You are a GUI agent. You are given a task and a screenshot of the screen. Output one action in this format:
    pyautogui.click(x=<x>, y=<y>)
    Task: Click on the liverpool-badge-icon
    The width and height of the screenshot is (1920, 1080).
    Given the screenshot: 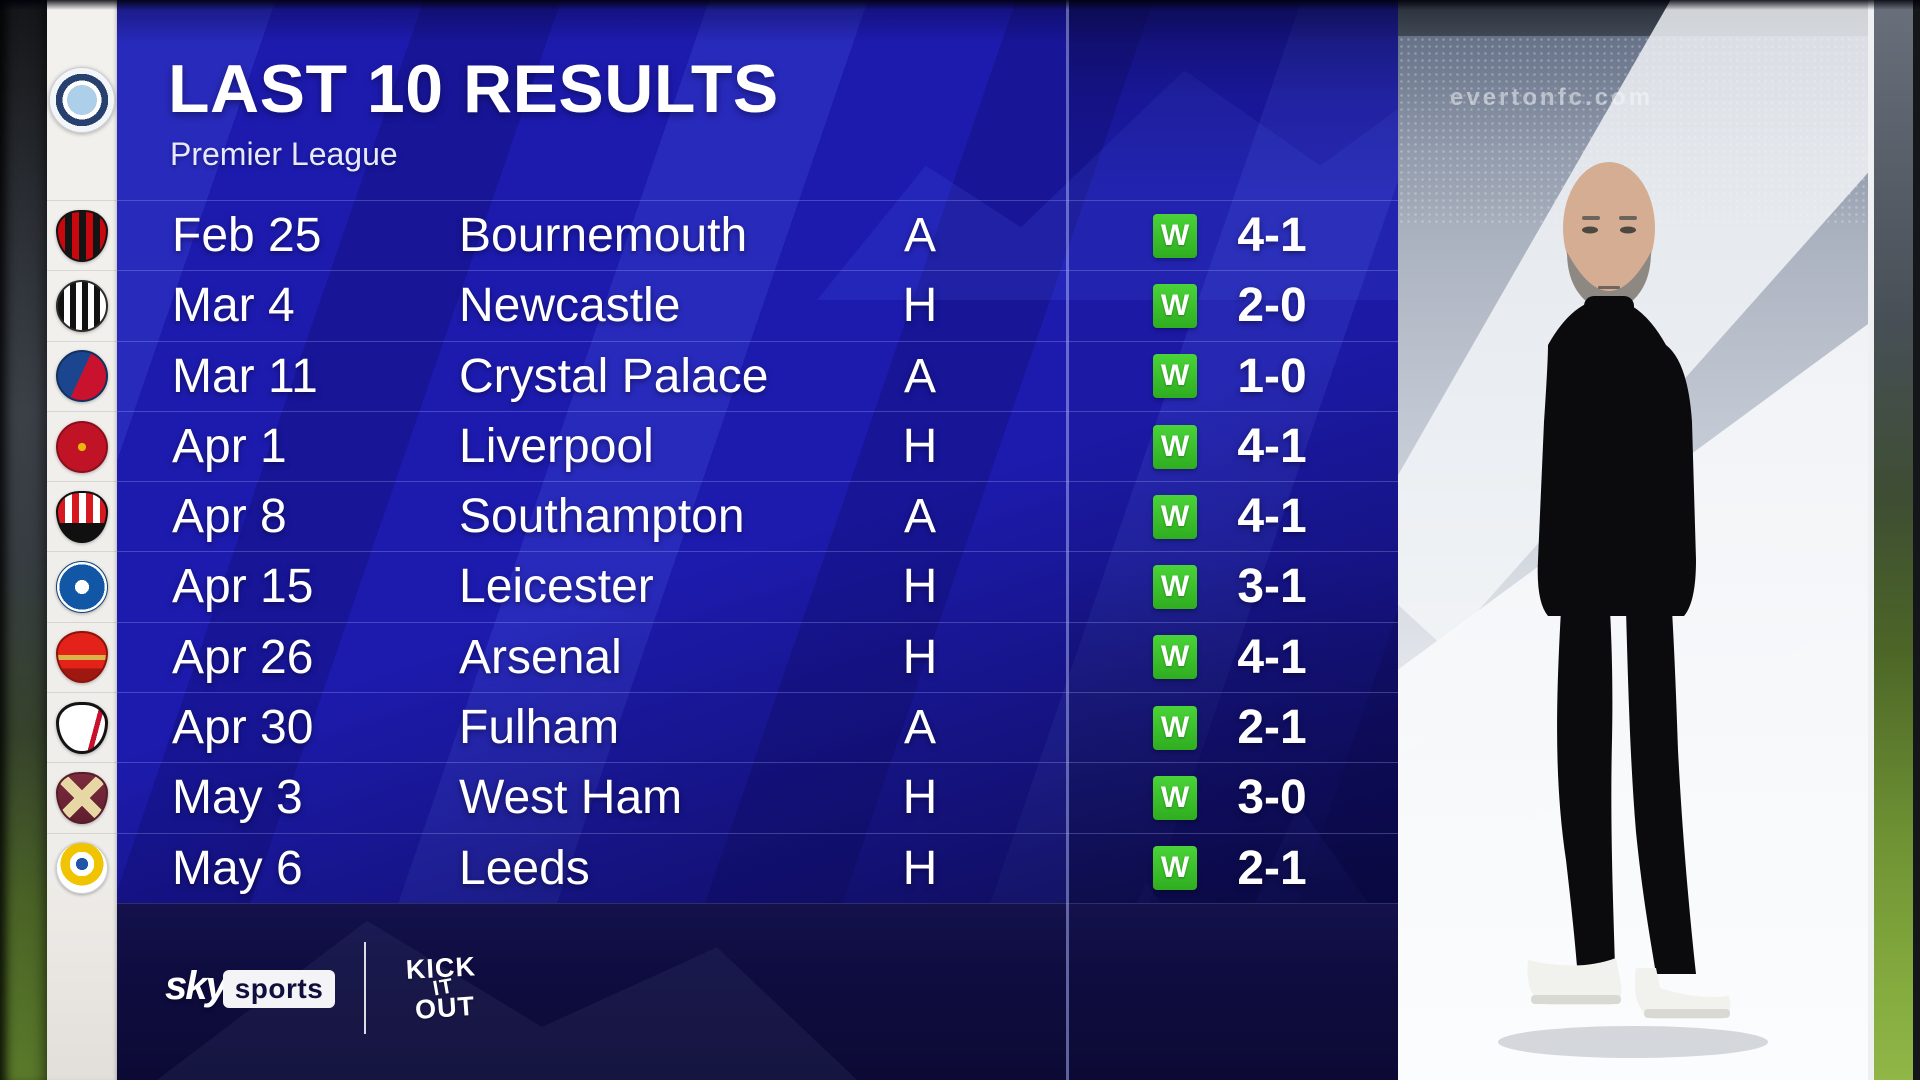 What is the action you would take?
    pyautogui.click(x=82, y=446)
    